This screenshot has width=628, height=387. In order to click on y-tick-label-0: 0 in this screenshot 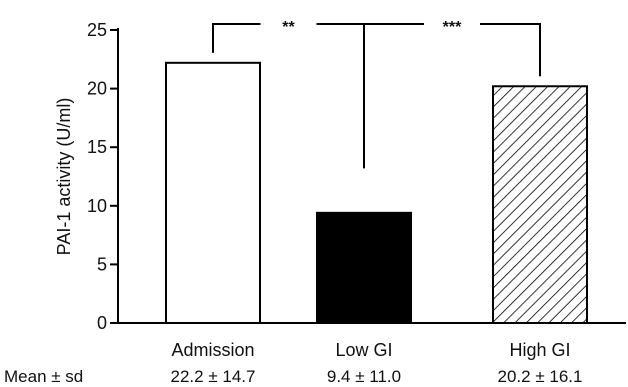, I will do `click(102, 323)`.